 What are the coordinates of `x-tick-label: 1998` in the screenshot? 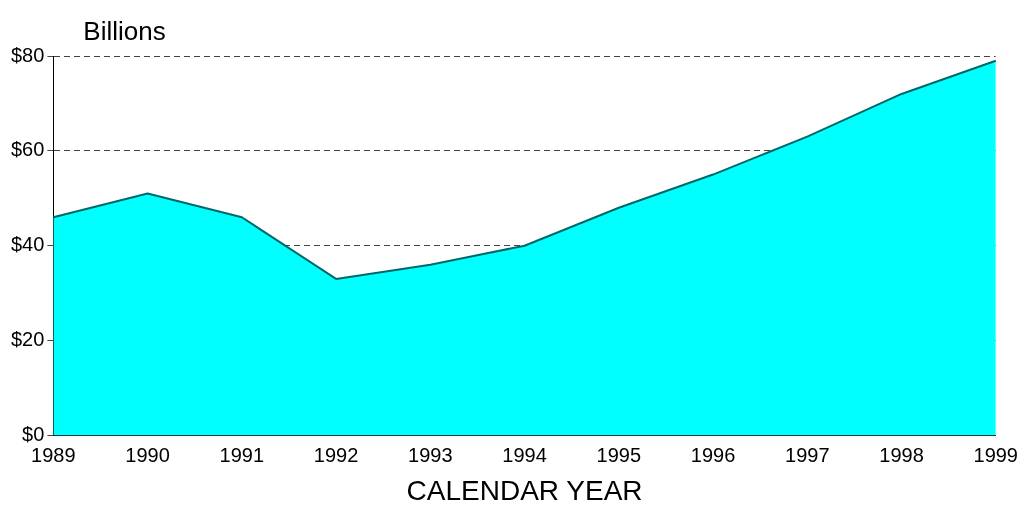 It's located at (901, 454).